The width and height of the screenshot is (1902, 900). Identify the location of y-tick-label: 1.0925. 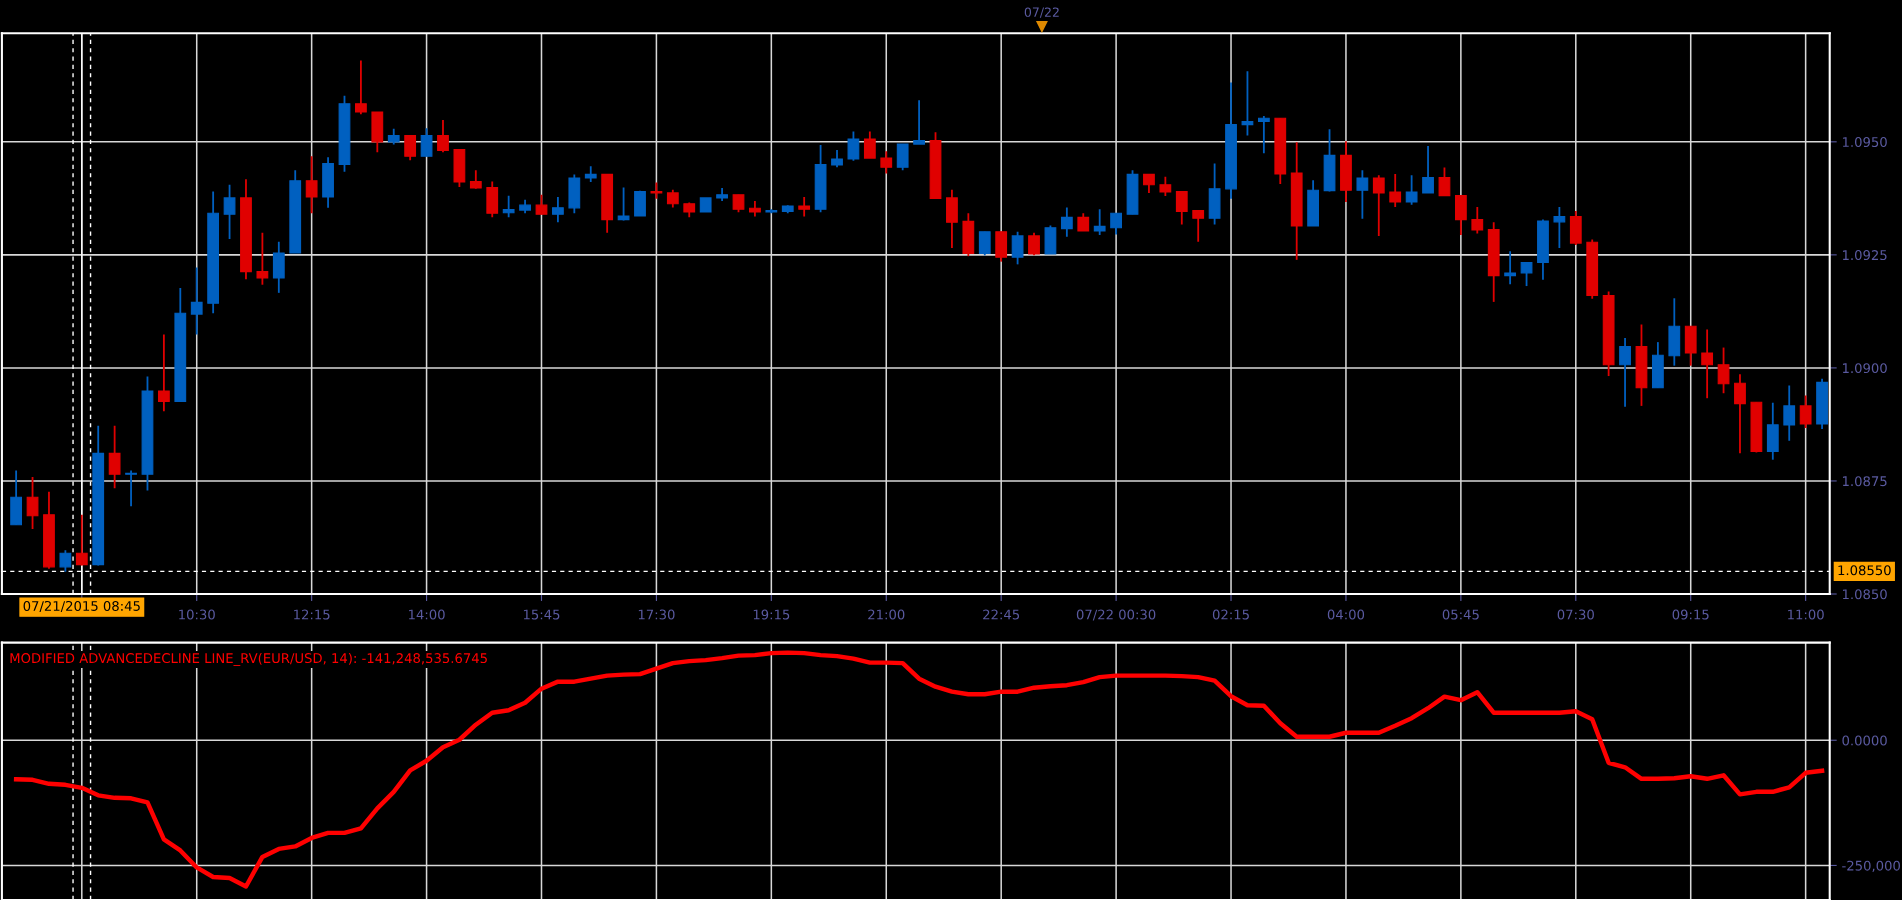
(1864, 255).